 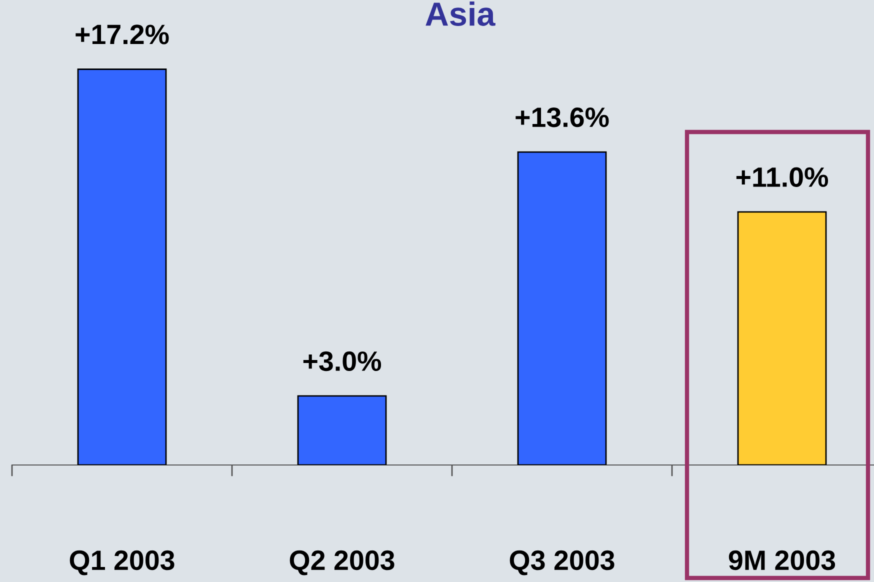 What do you see at coordinates (782, 177) in the screenshot?
I see `data-label: +11.0%` at bounding box center [782, 177].